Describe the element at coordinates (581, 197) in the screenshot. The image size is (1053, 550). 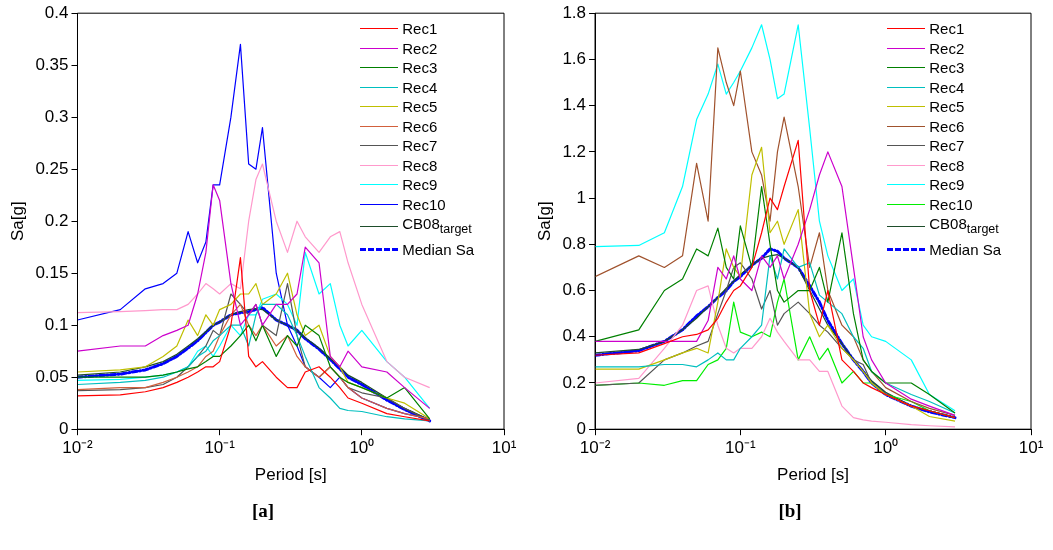
I see `y-tick-label: 1` at that location.